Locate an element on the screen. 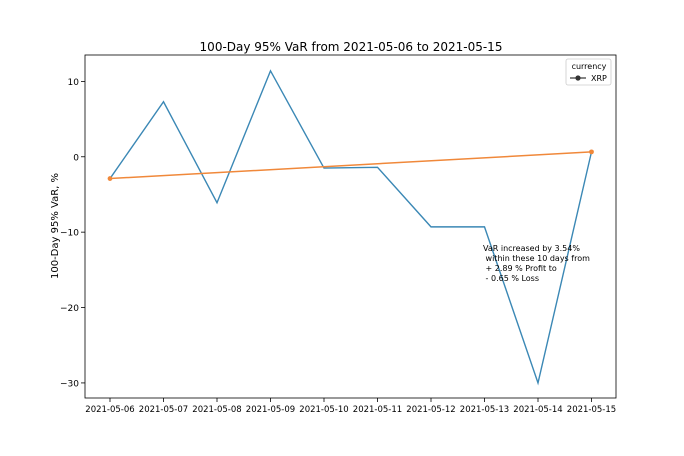  annotation-line-1: VaR increased by 3.54% is located at coordinates (531, 248).